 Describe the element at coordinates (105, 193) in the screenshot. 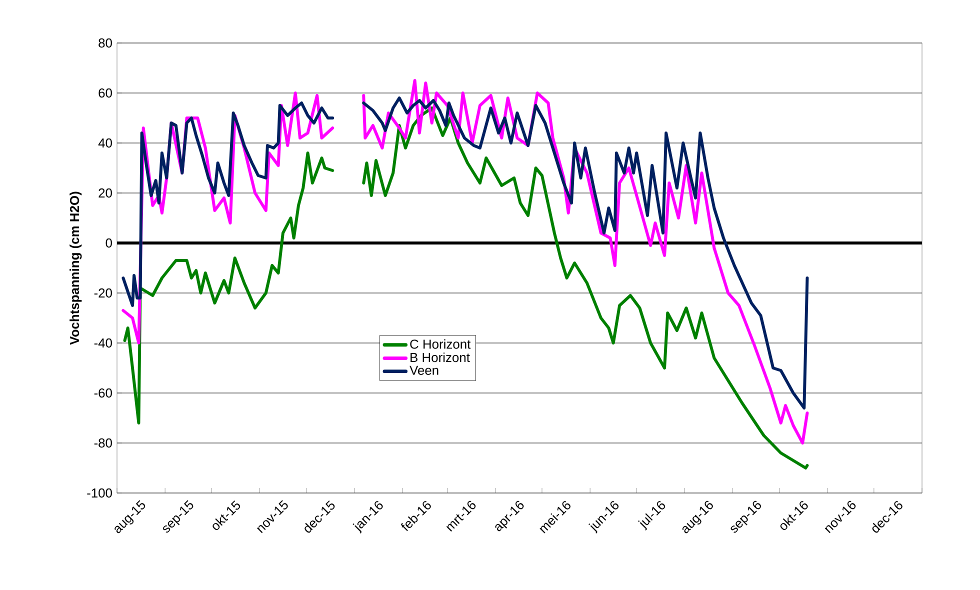

I see `y-tick-label: 20` at that location.